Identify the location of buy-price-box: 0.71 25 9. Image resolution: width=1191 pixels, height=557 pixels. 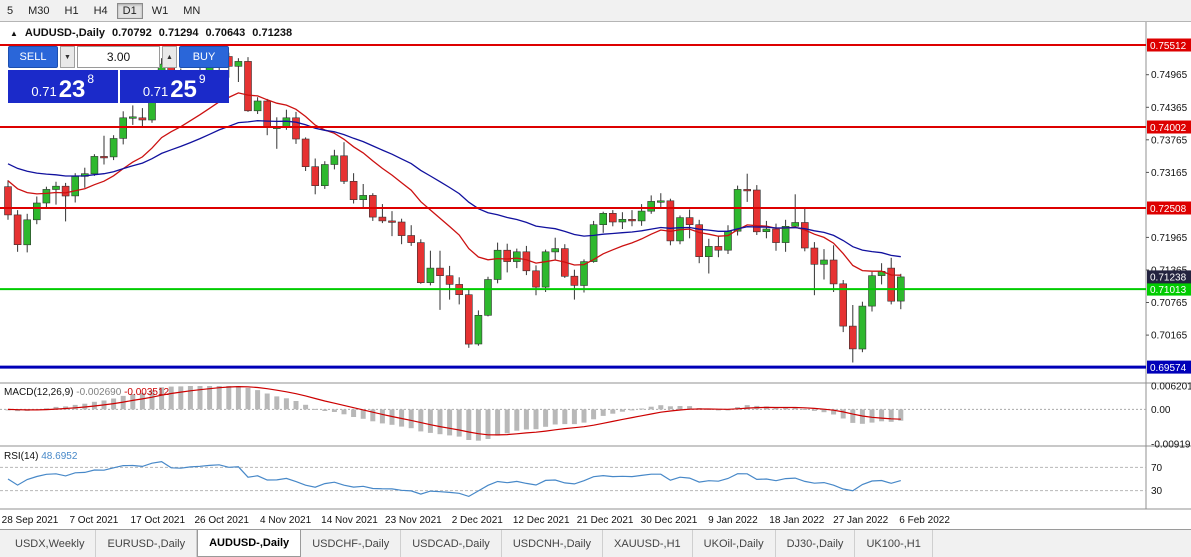
(174, 87).